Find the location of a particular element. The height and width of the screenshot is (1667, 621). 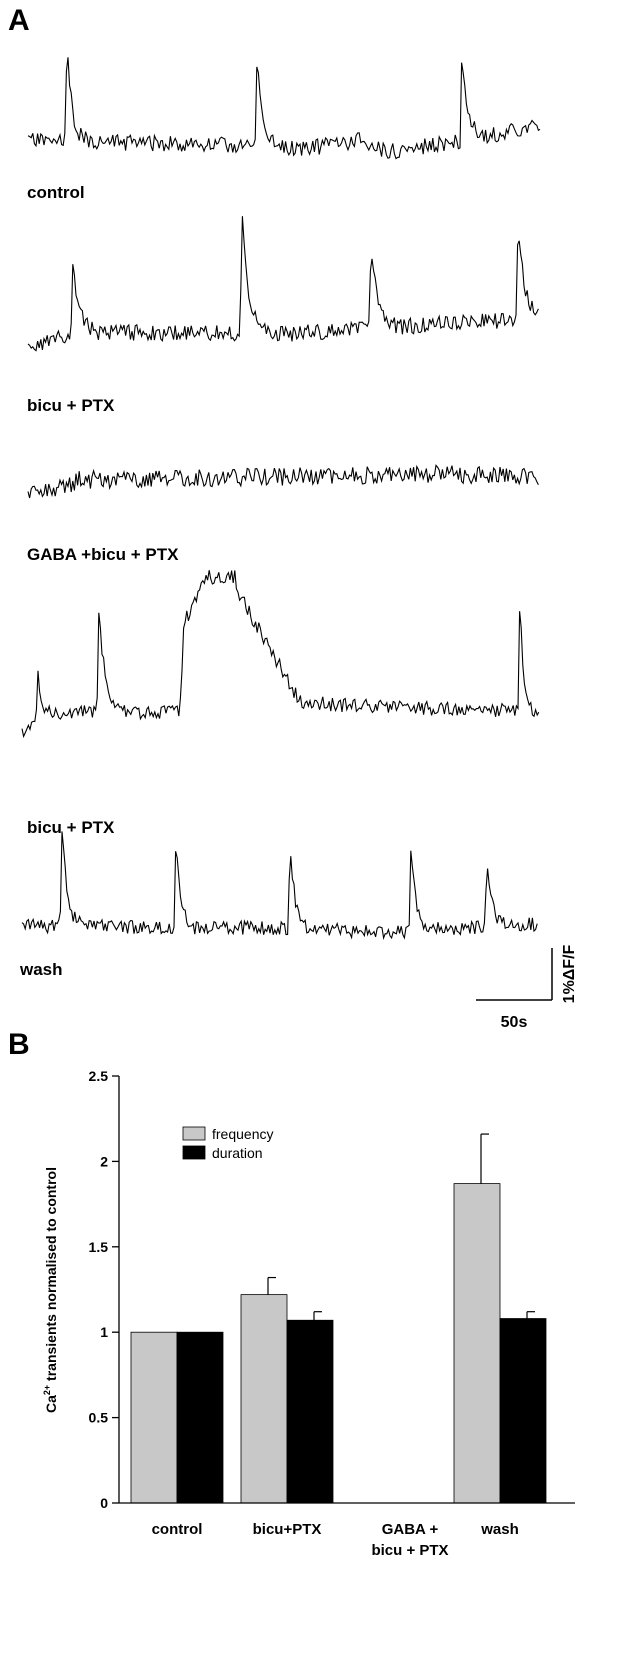

scale-bar-amplitude-label: 1%ΔF/F is located at coordinates (569, 973).